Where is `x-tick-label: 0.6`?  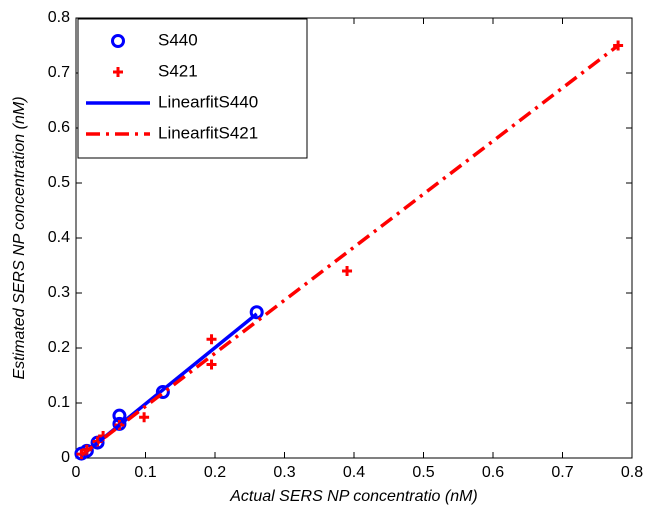 x-tick-label: 0.6 is located at coordinates (493, 472).